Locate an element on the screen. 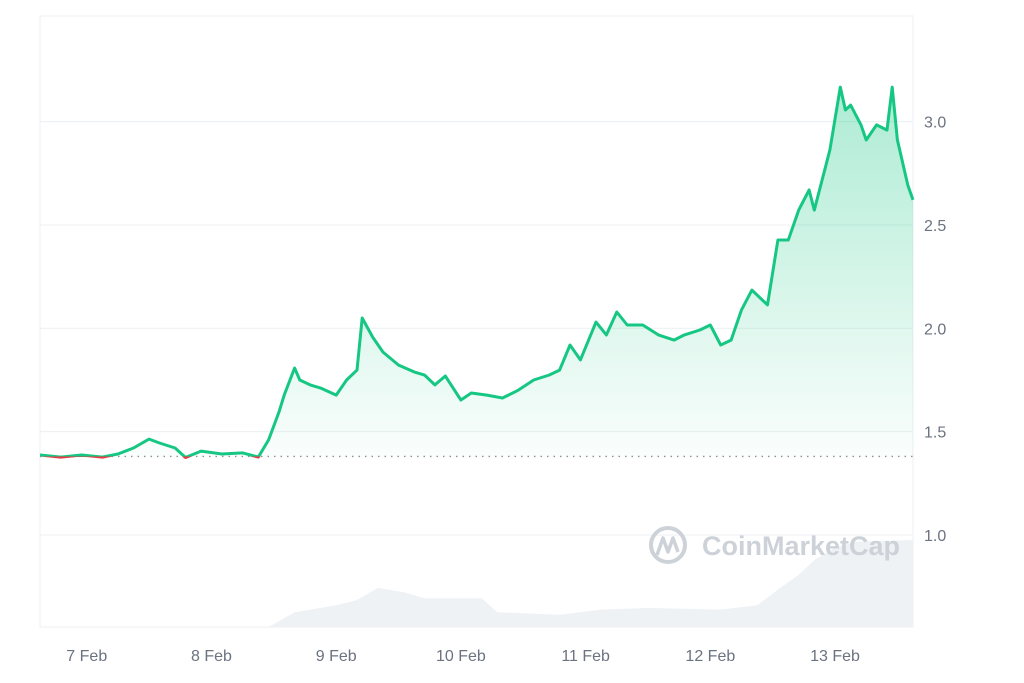 This screenshot has height=683, width=1024. x-tick-label: 11 Feb is located at coordinates (585, 656).